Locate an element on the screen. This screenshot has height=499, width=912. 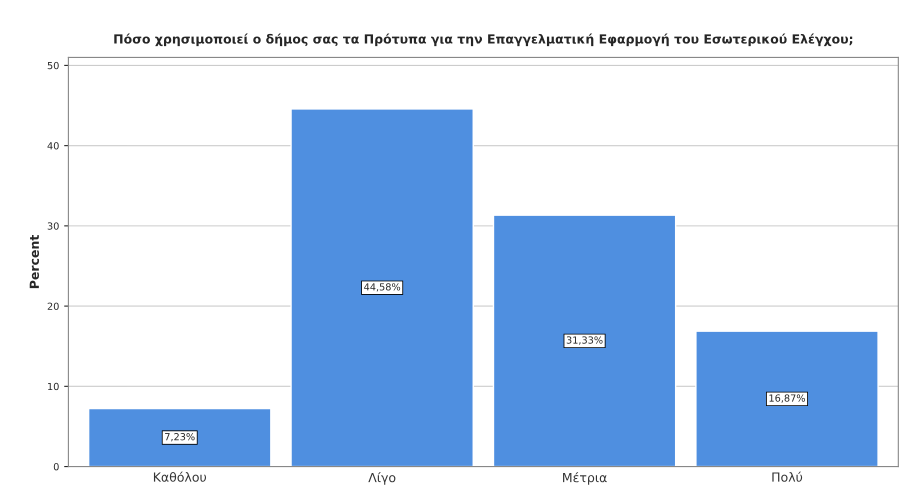
y-tick-label: 0 is located at coordinates (56, 466).